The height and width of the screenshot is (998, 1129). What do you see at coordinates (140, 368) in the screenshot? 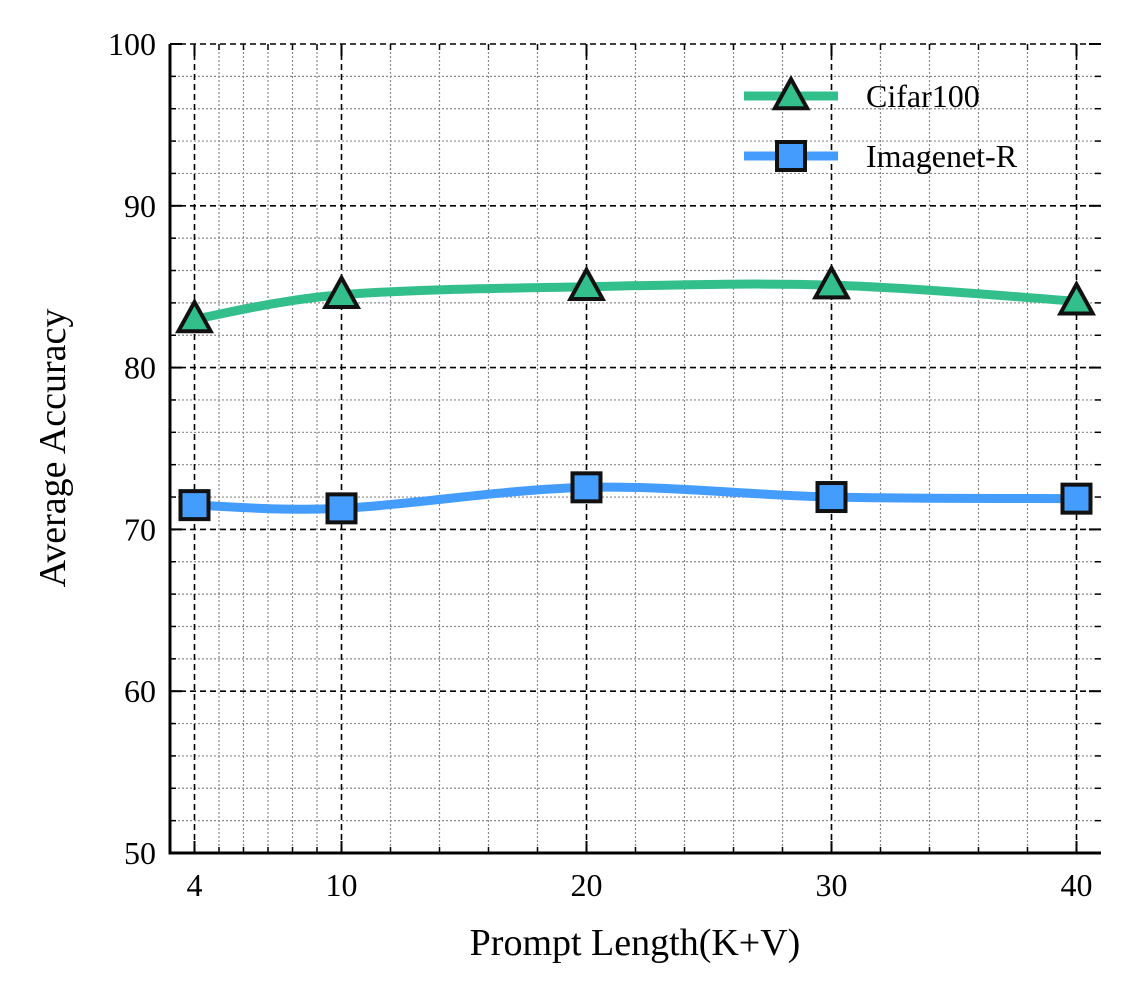
I see `y-tick-label: 80` at bounding box center [140, 368].